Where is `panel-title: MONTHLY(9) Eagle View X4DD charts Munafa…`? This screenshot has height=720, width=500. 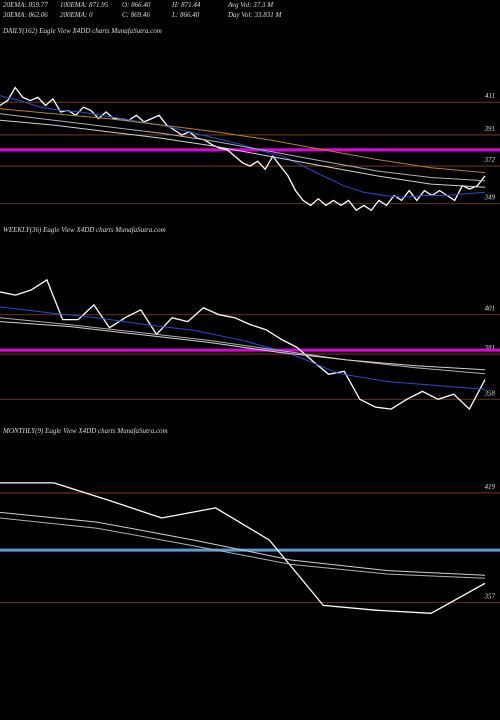 panel-title: MONTHLY(9) Eagle View X4DD charts Munafa… is located at coordinates (85, 431).